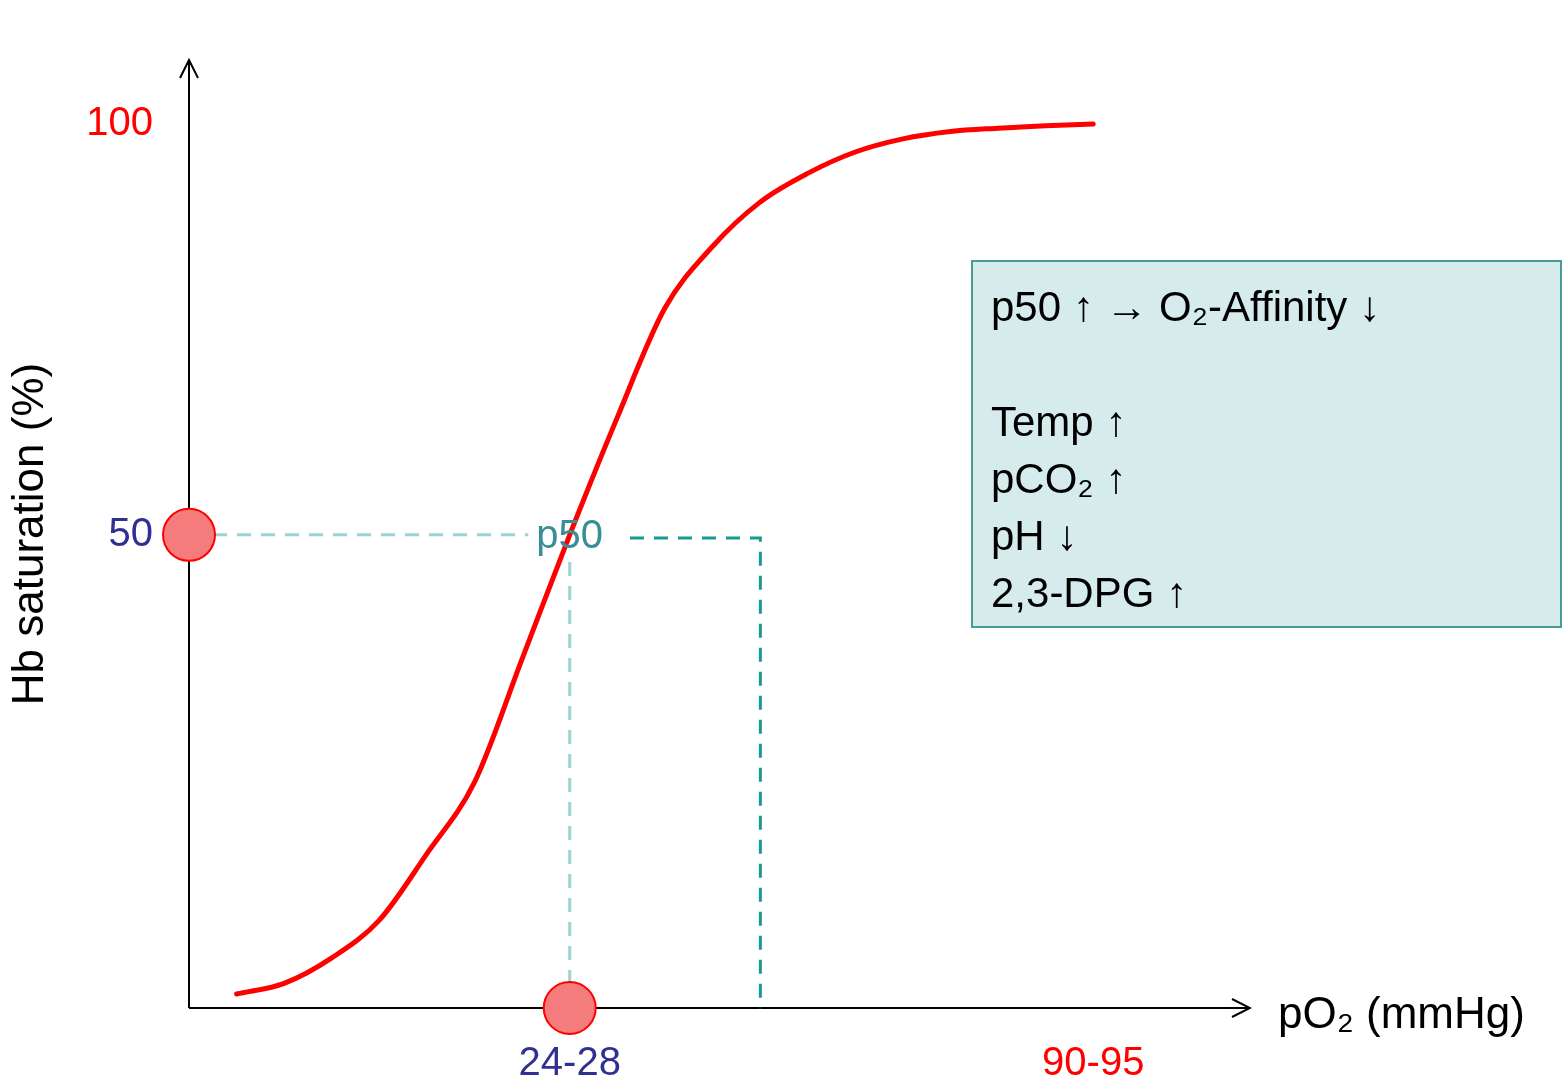 This screenshot has height=1087, width=1562. What do you see at coordinates (130, 531) in the screenshot?
I see `y-tick-label: 50` at bounding box center [130, 531].